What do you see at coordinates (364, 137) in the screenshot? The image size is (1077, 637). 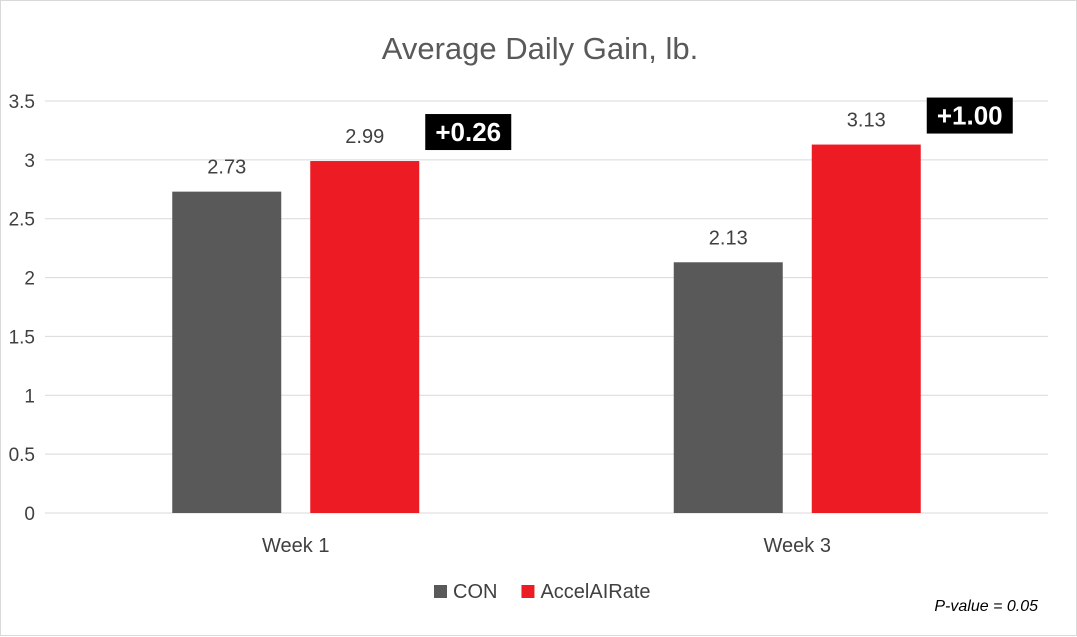 I see `data-label: 2.99` at bounding box center [364, 137].